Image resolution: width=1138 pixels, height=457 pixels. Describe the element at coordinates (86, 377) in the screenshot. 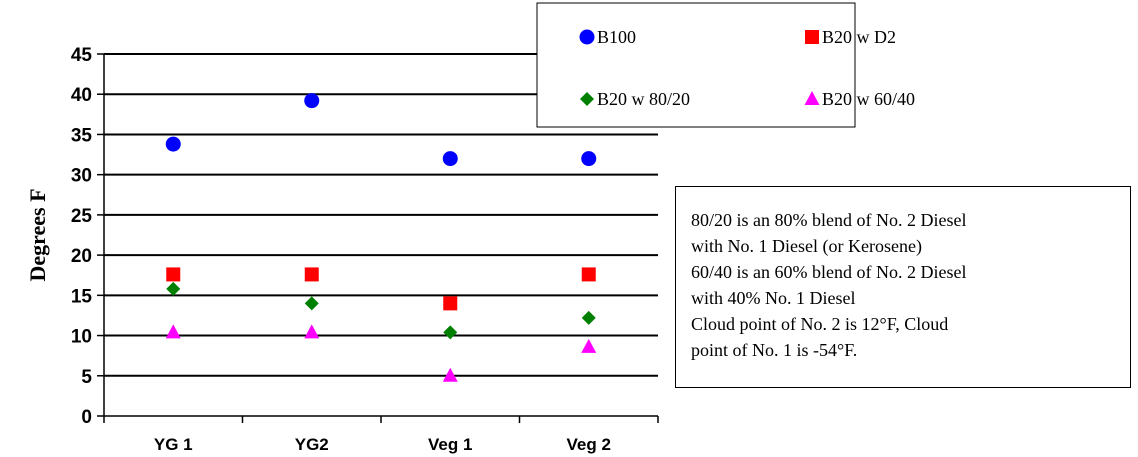

I see `y-tick-label: 5` at that location.